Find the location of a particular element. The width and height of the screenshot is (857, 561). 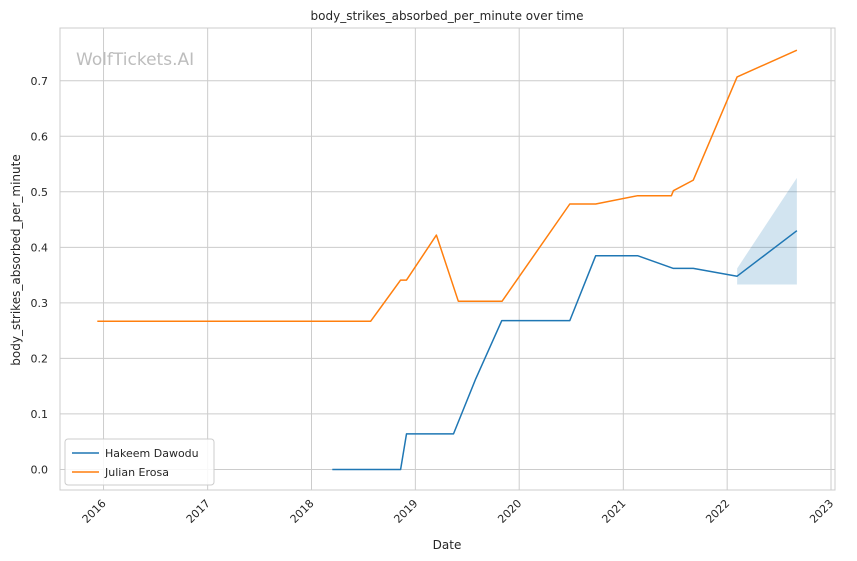

x-tick-label: 2023 is located at coordinates (821, 511).